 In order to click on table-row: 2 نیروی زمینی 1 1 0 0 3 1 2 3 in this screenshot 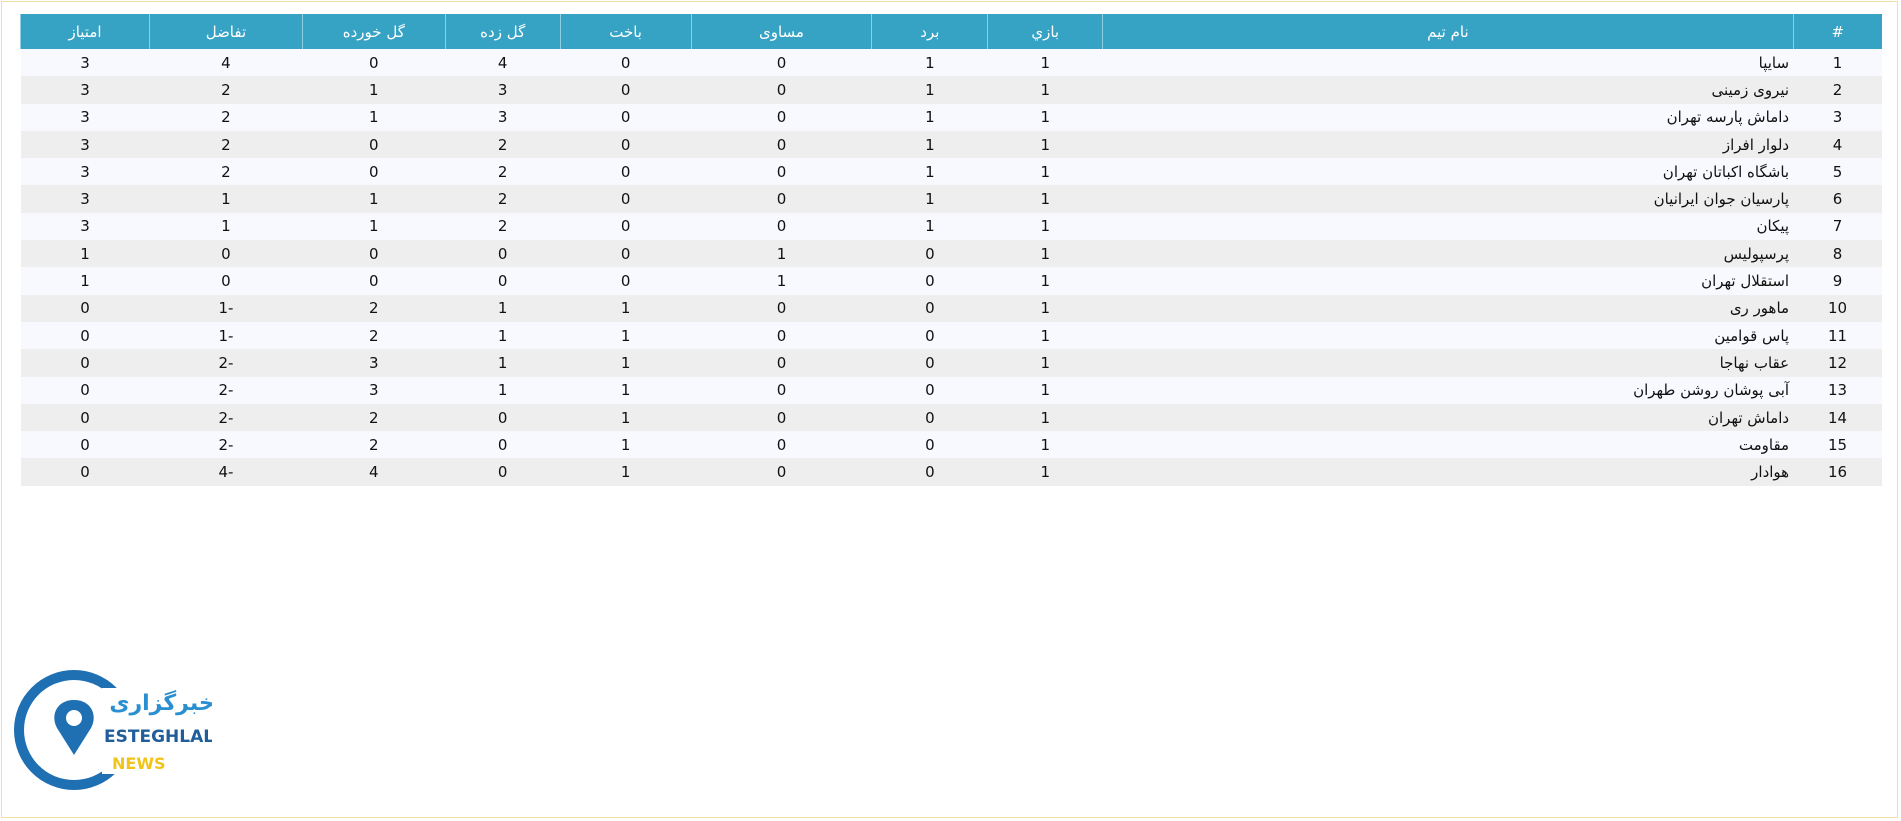, I will do `click(951, 90)`.